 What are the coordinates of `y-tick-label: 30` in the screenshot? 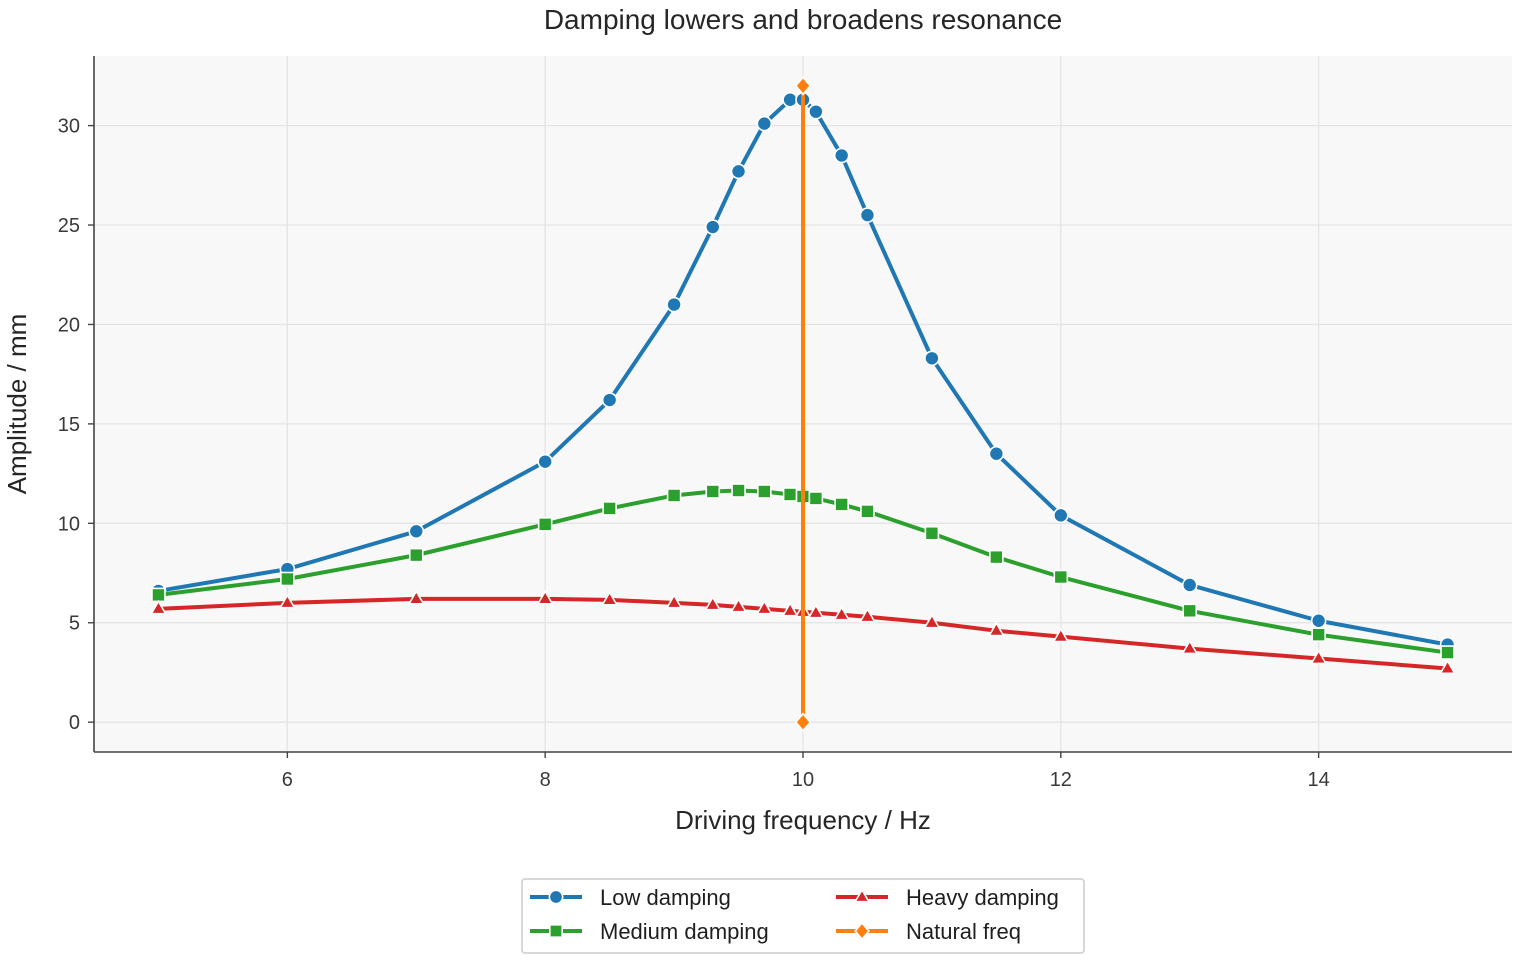 It's located at (69, 127).